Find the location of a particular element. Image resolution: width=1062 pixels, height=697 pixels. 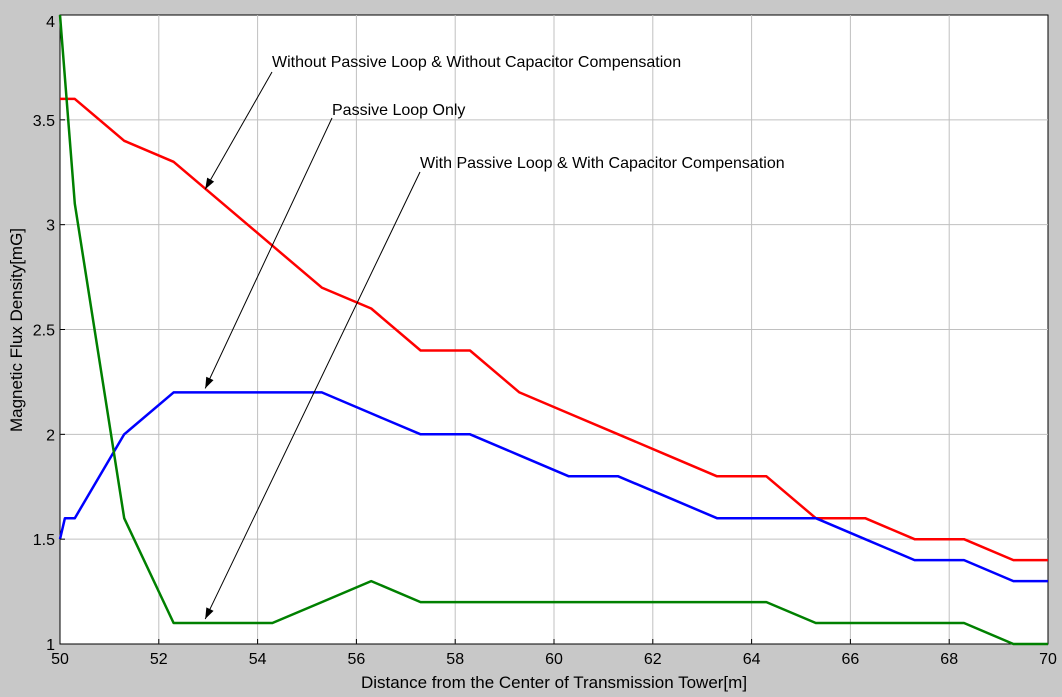

y-axis-title: Magnetic Flux Density[mG] is located at coordinates (16, 330).